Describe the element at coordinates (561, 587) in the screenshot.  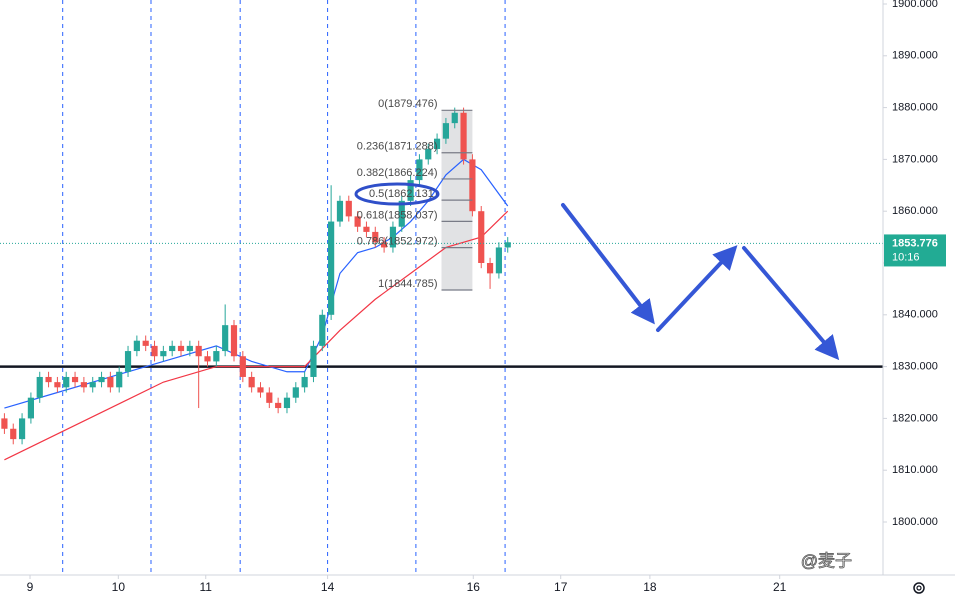
I see `x-tick-label: 17` at that location.